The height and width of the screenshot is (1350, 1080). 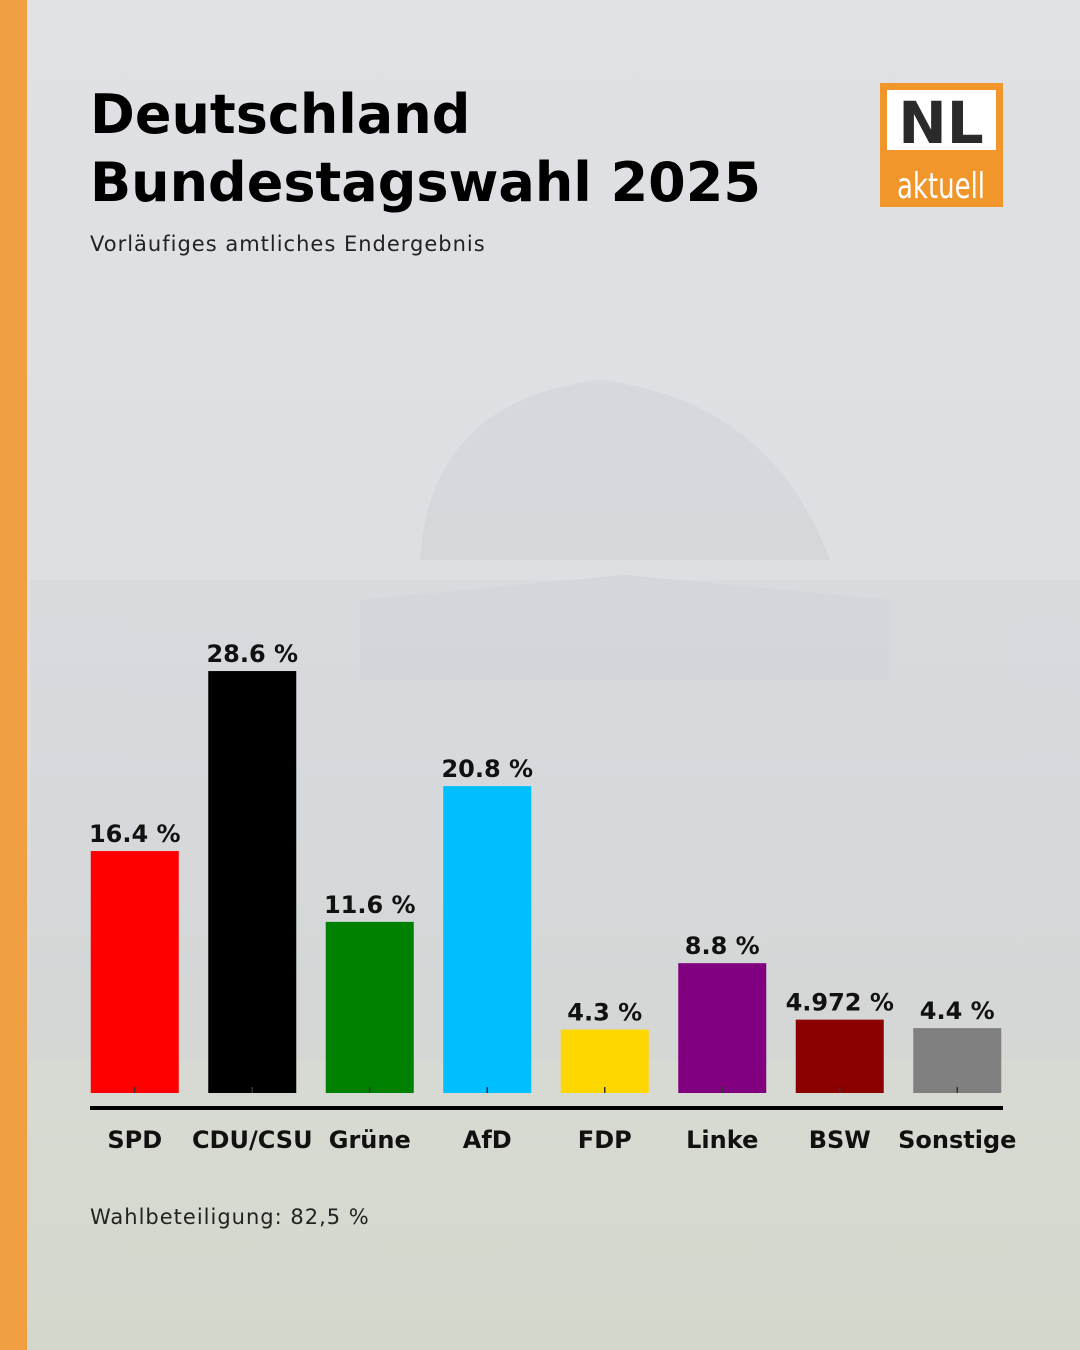 I want to click on accent-stripe, so click(x=13, y=675).